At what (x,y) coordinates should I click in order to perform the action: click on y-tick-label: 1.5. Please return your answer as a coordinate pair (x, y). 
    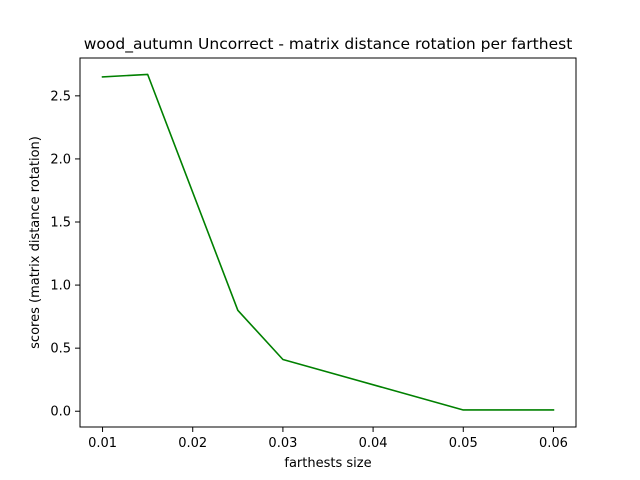
    Looking at the image, I should click on (60, 223).